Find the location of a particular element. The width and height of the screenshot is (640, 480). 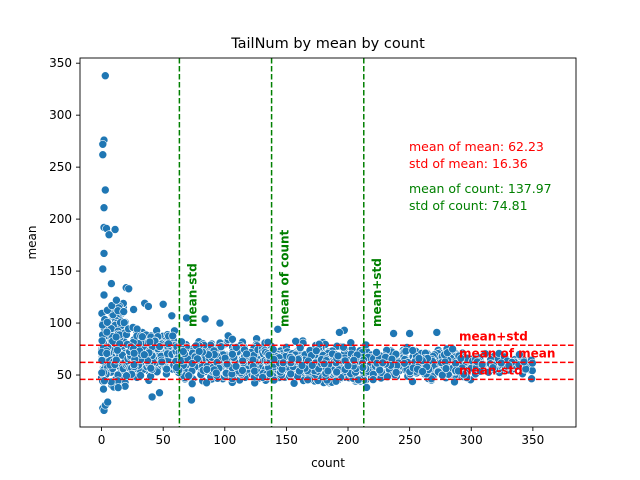

mean-stat-annotation: mean of mean: 62.23 is located at coordinates (476, 146).